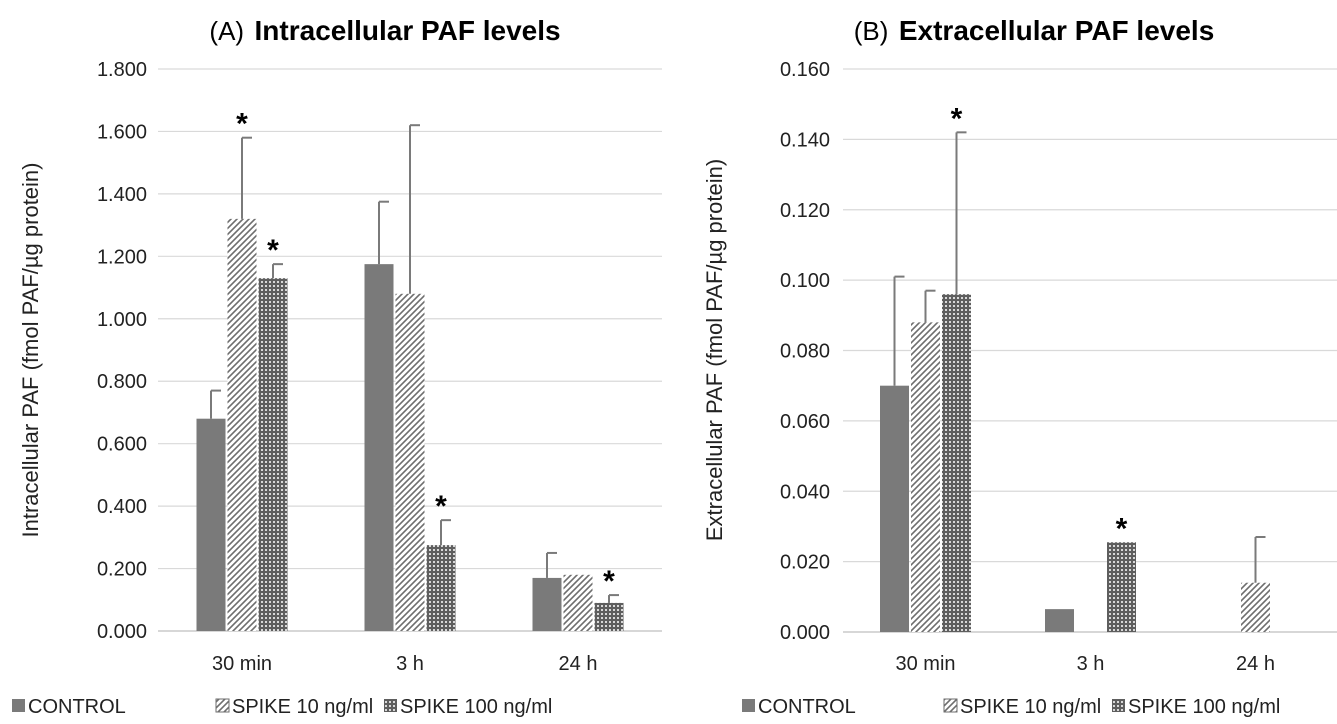 This screenshot has height=724, width=1337. Describe the element at coordinates (805, 422) in the screenshot. I see `y-tick-label: 0.060` at that location.